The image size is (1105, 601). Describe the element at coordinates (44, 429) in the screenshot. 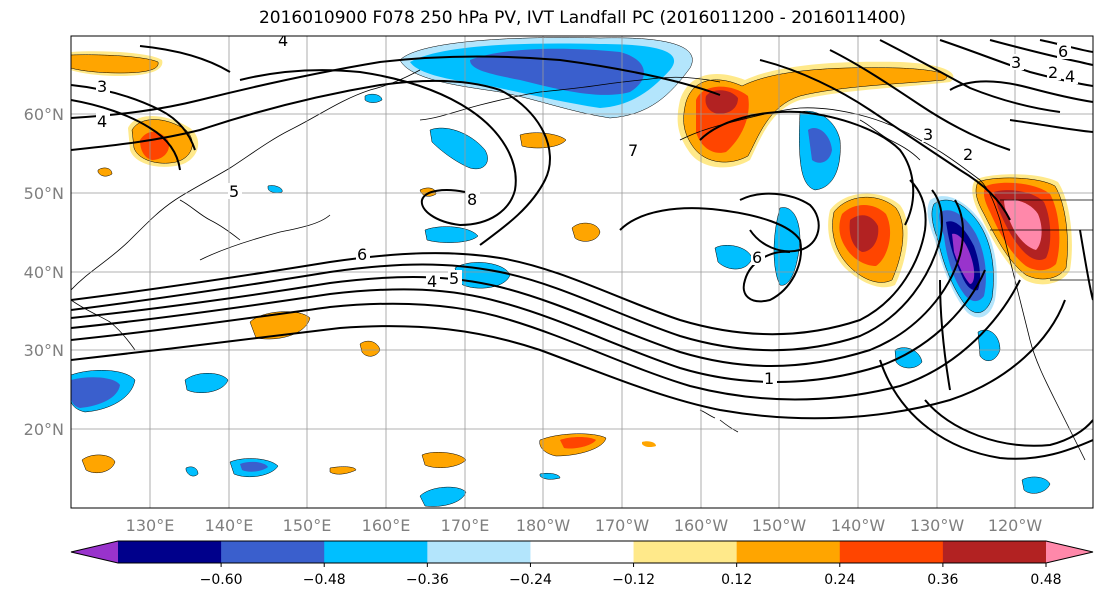

I see `lat-label: 20°N` at that location.